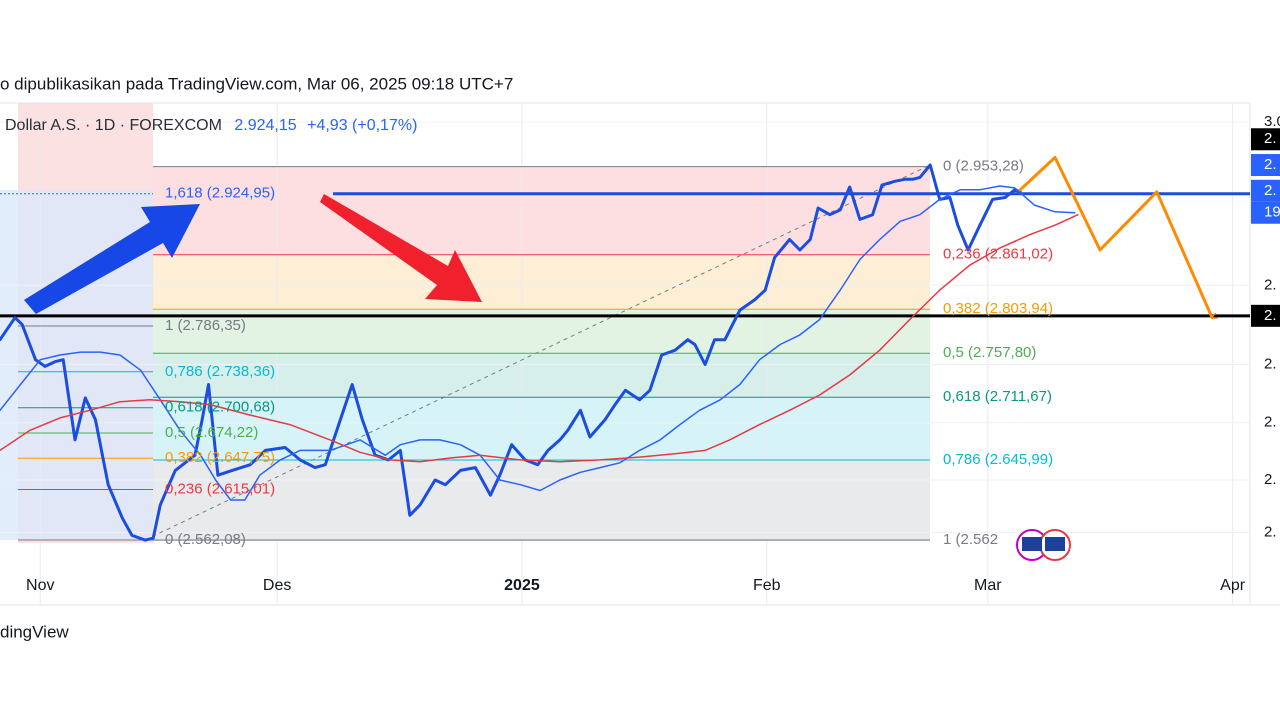 Image resolution: width=1280 pixels, height=720 pixels. I want to click on fib-label: 1,618 (2.924,95), so click(220, 193).